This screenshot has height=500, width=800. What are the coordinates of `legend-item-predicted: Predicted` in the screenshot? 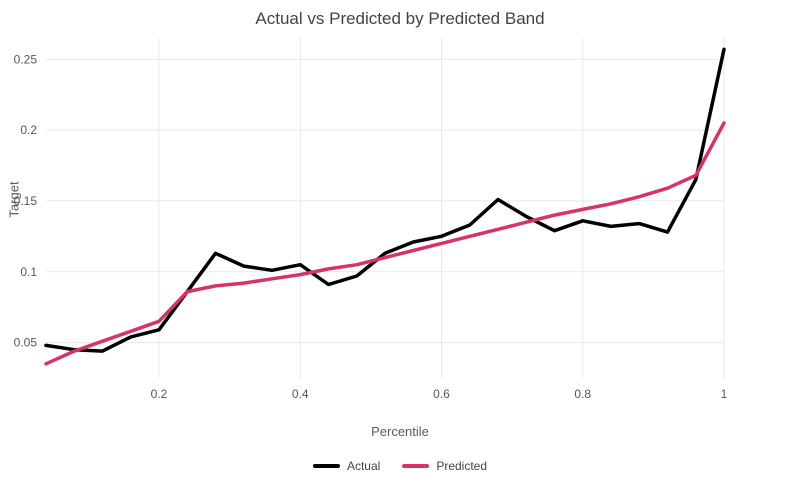 It's located at (444, 466).